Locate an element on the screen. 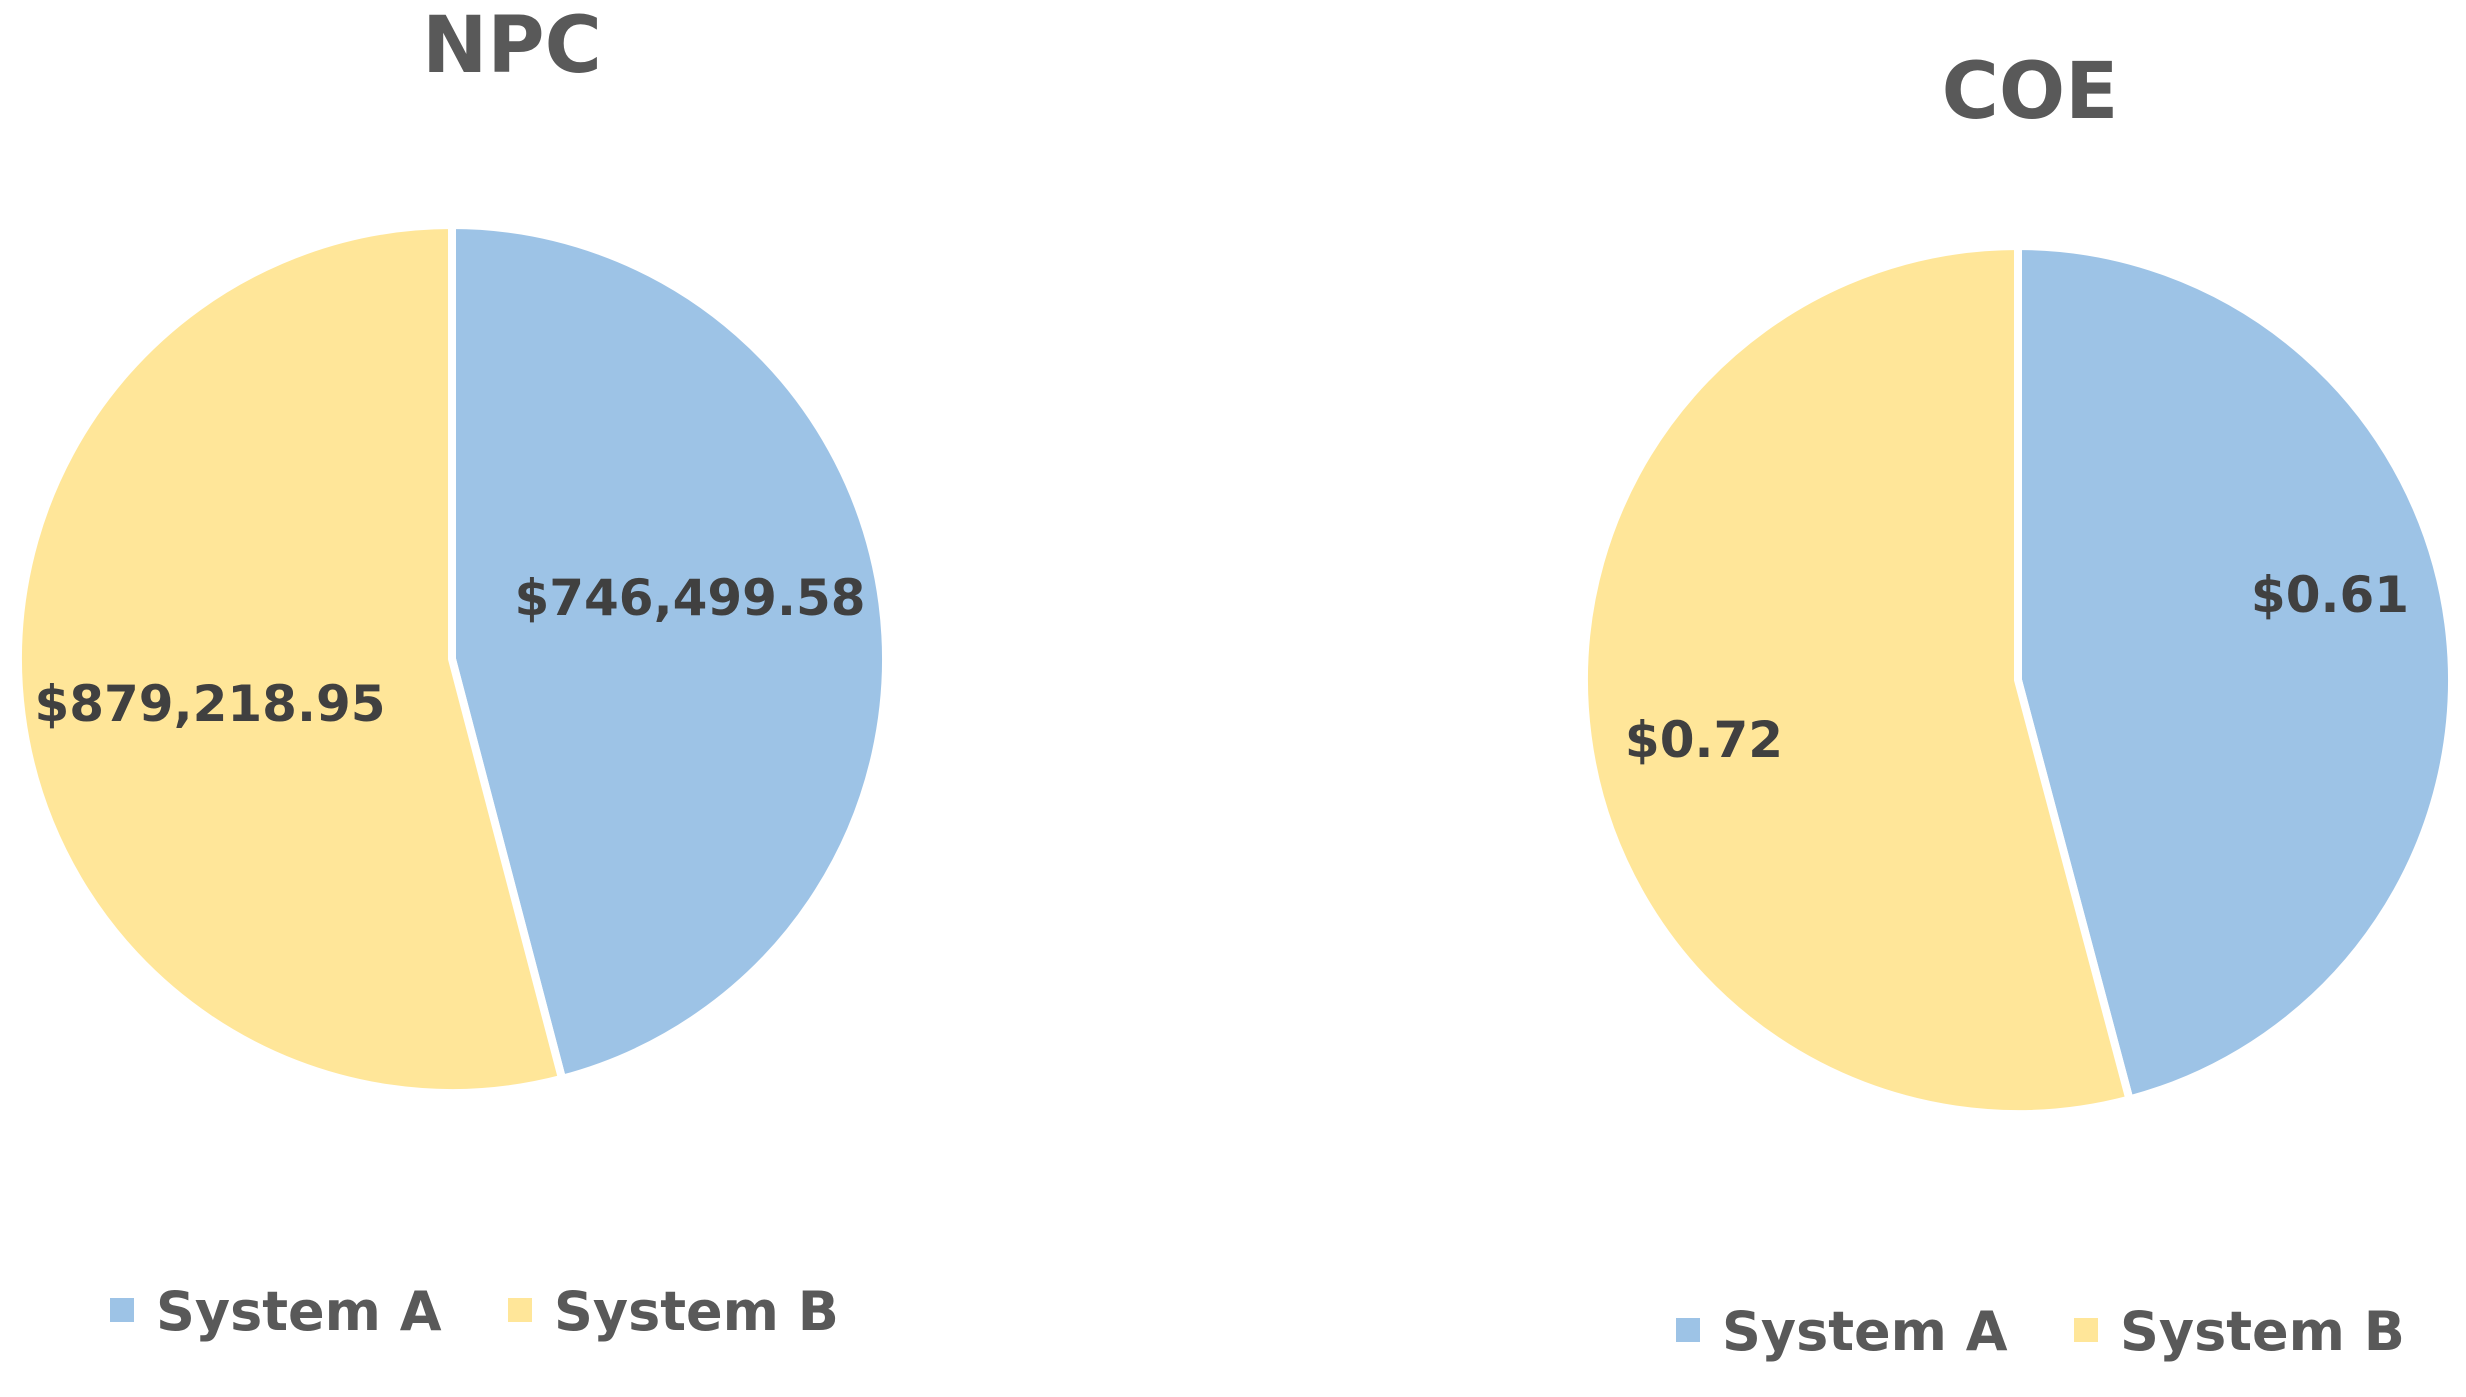  data-label-system-b: $0.72 is located at coordinates (1704, 740).